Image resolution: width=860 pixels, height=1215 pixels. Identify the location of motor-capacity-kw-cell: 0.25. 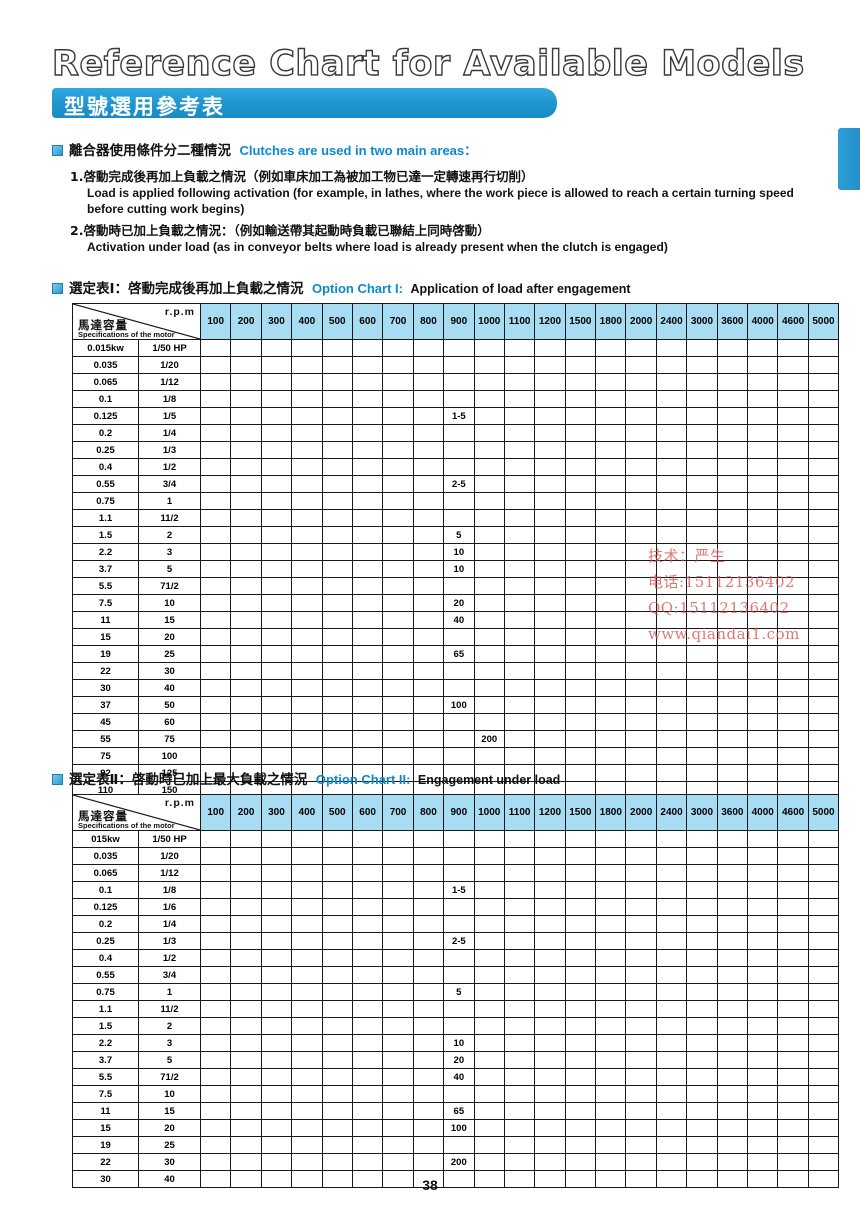
(105, 450).